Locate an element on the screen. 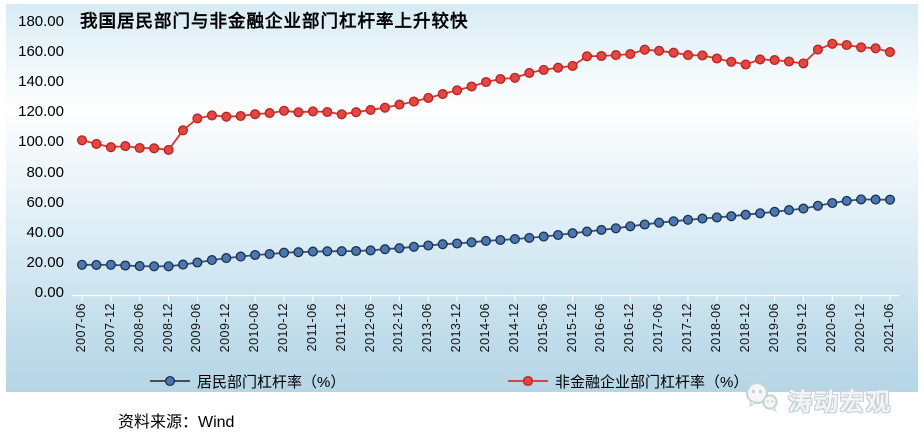 Image resolution: width=924 pixels, height=442 pixels. source-label: 资料来源：Wind is located at coordinates (176, 422).